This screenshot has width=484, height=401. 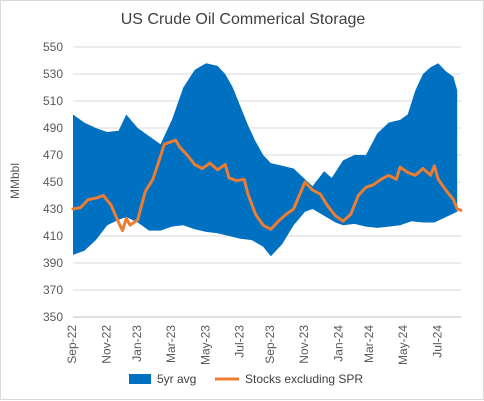 What do you see at coordinates (270, 344) in the screenshot?
I see `x-tick-label: Sep-23` at bounding box center [270, 344].